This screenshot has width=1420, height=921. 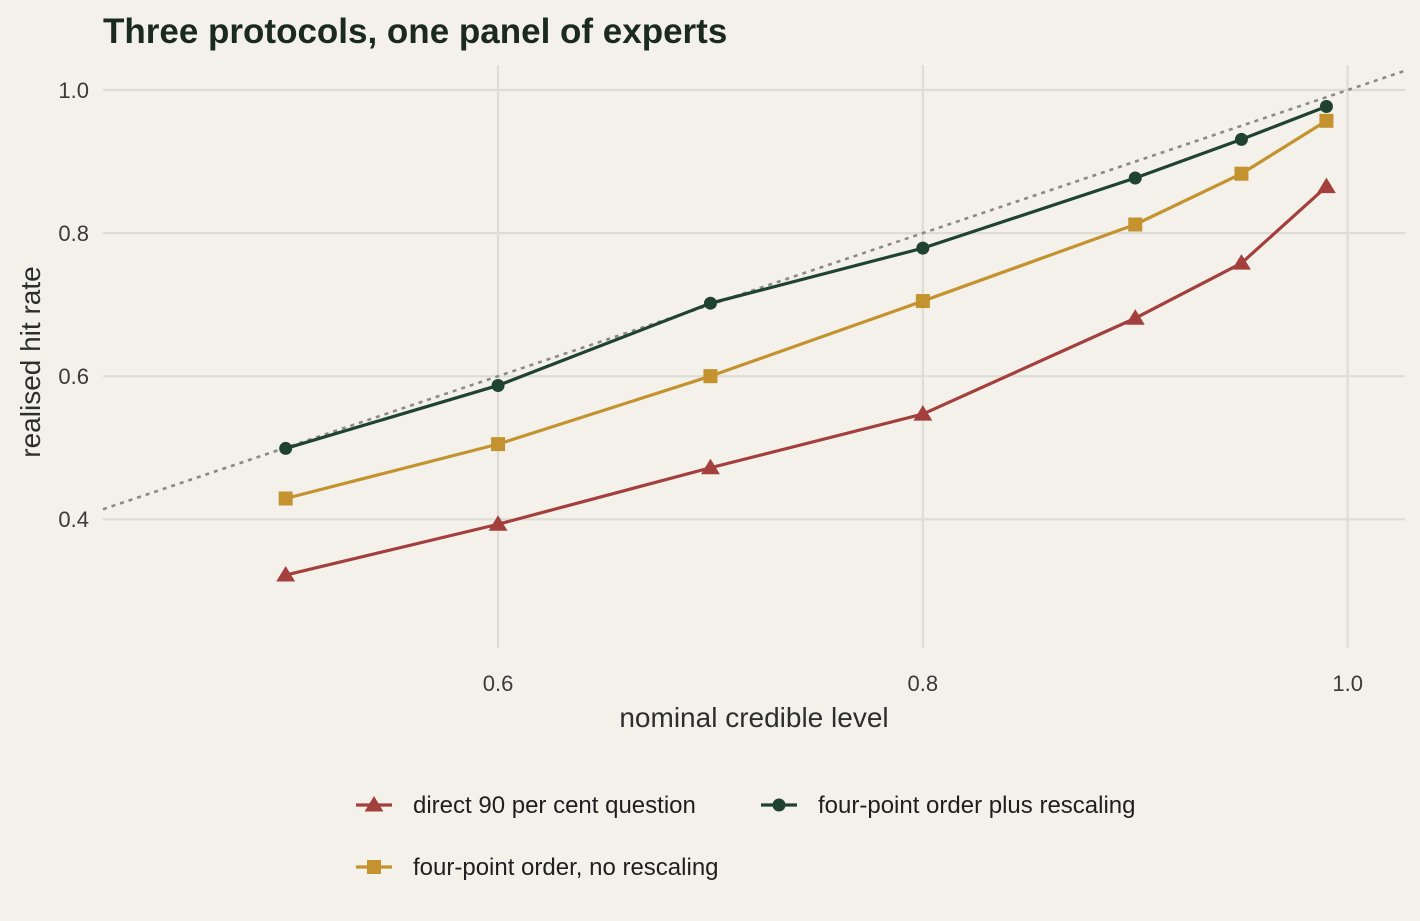 What do you see at coordinates (753, 717) in the screenshot?
I see `x-axis-title: nominal credible level` at bounding box center [753, 717].